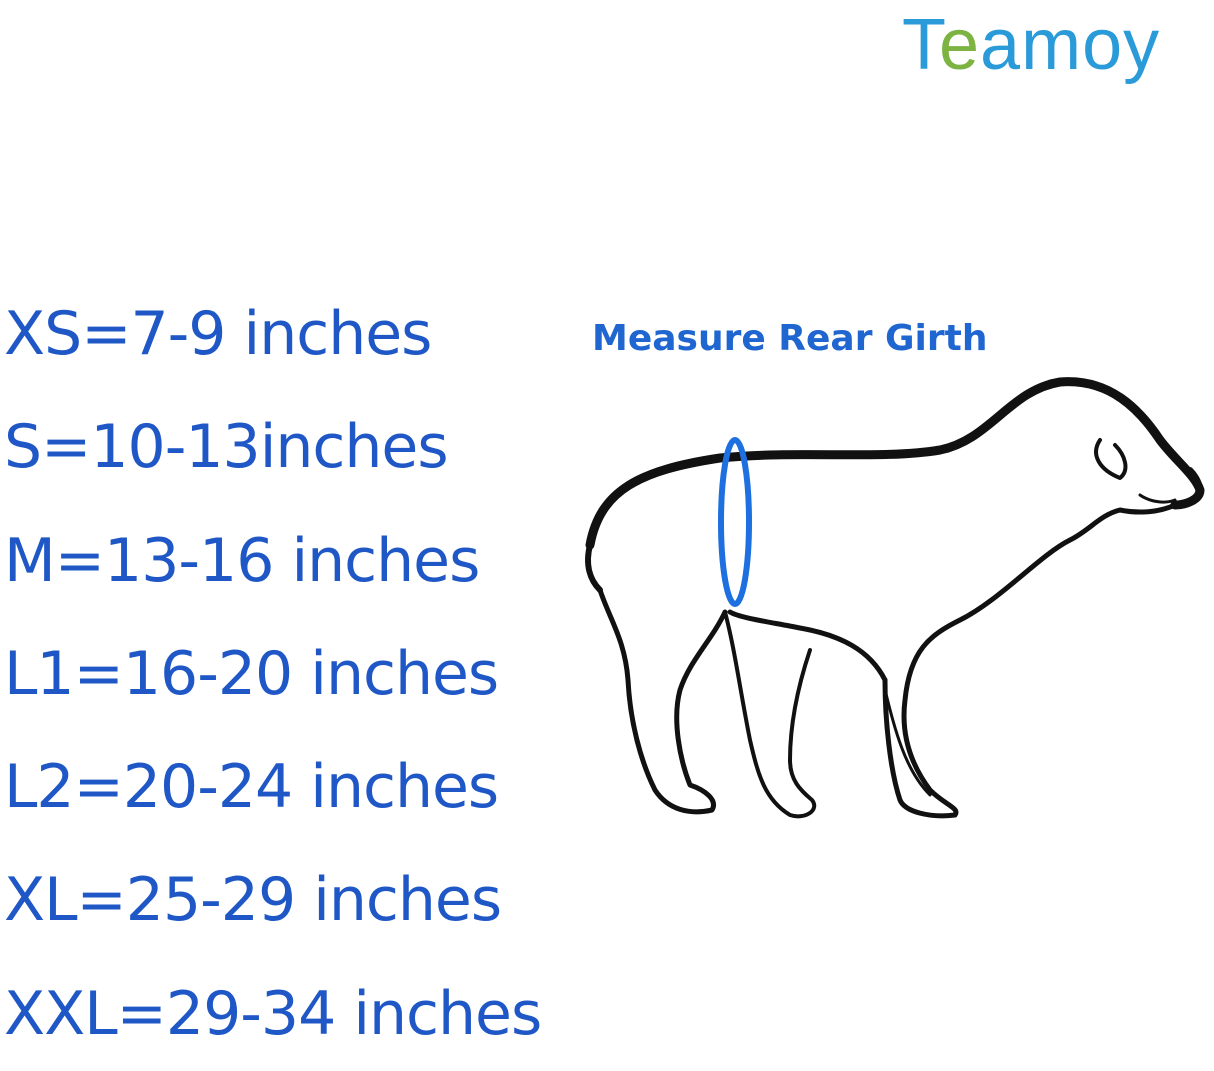 Image resolution: width=1214 pixels, height=1071 pixels. I want to click on dog-back, so click(895, 463).